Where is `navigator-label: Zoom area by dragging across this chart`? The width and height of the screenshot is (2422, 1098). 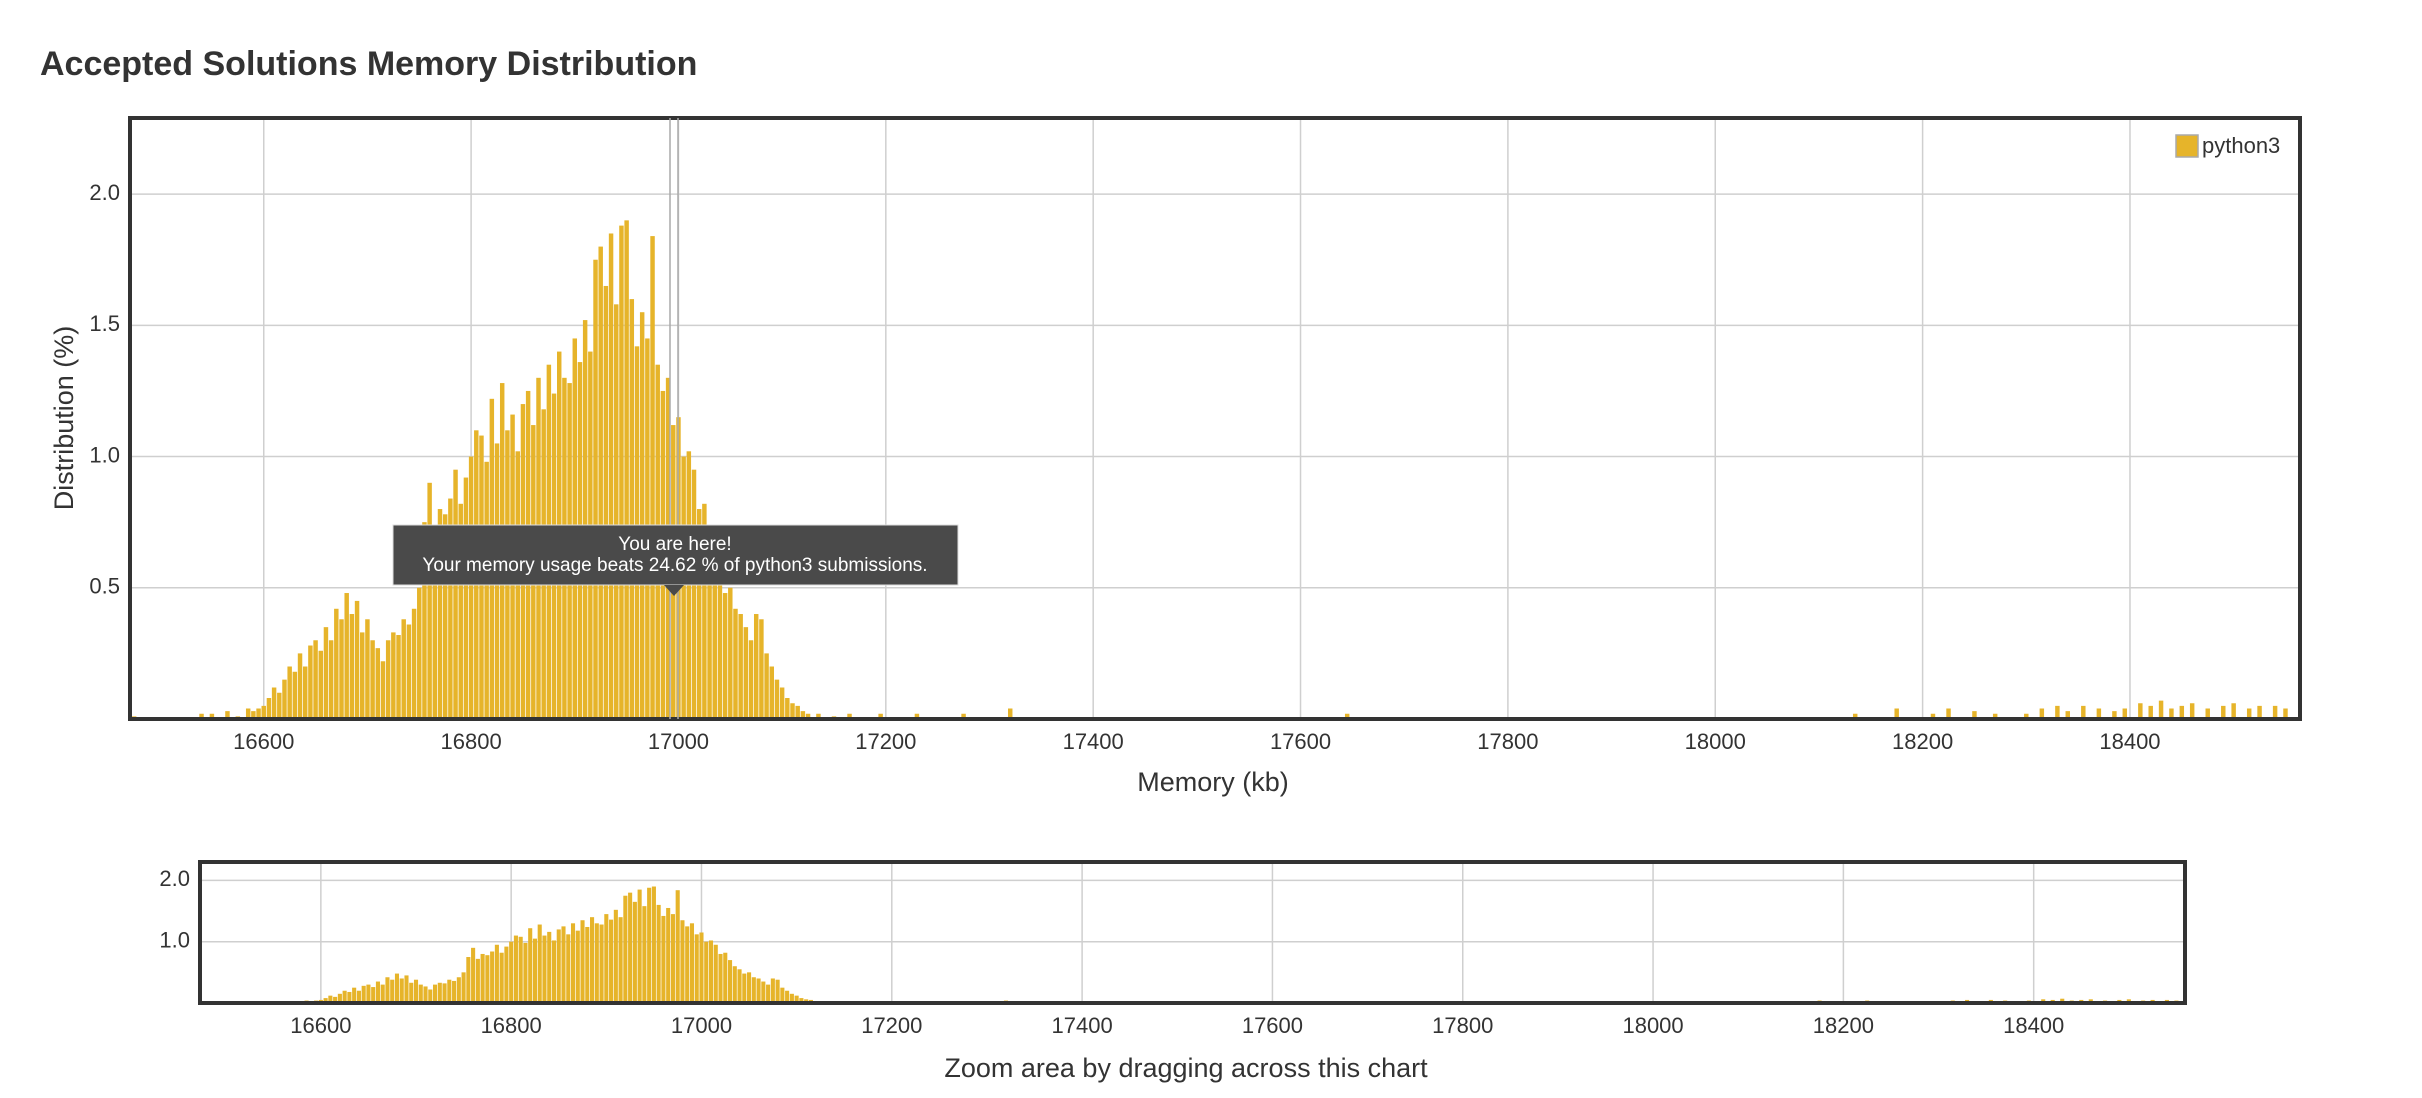 navigator-label: Zoom area by dragging across this chart is located at coordinates (1186, 1068).